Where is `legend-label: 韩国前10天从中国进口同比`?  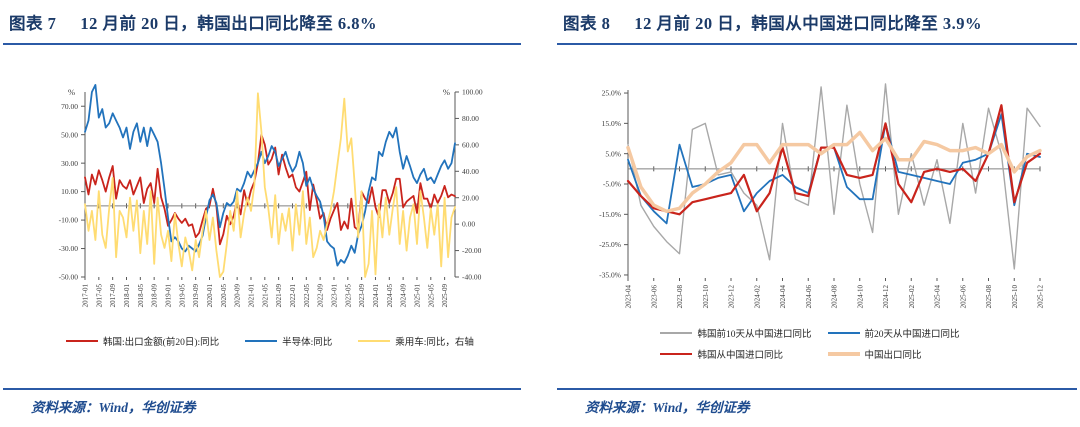 legend-label: 韩国前10天从中国进口同比 is located at coordinates (754, 335).